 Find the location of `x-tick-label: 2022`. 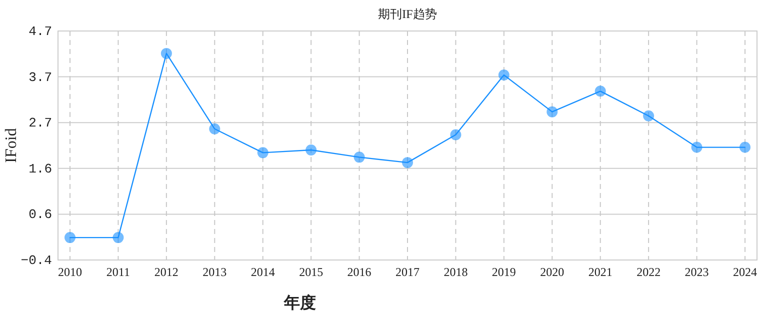

x-tick-label: 2022 is located at coordinates (648, 272).